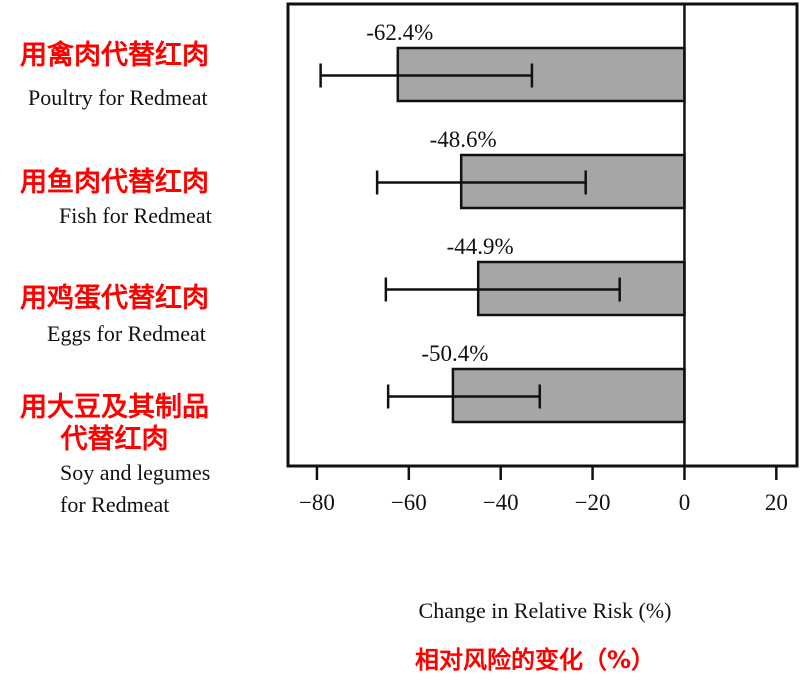 This screenshot has height=680, width=804. Describe the element at coordinates (115, 504) in the screenshot. I see `category-label-en-3b: for Redmeat` at that location.